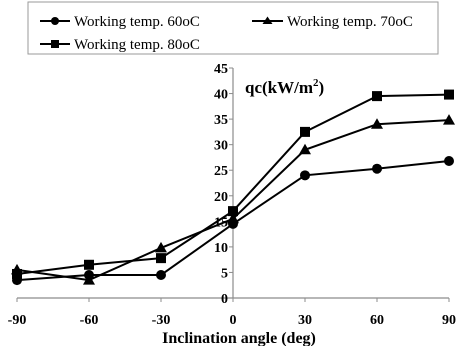 Image resolution: width=458 pixels, height=351 pixels. What do you see at coordinates (137, 45) in the screenshot?
I see `legend-label-80: Working temp. 80oC` at bounding box center [137, 45].